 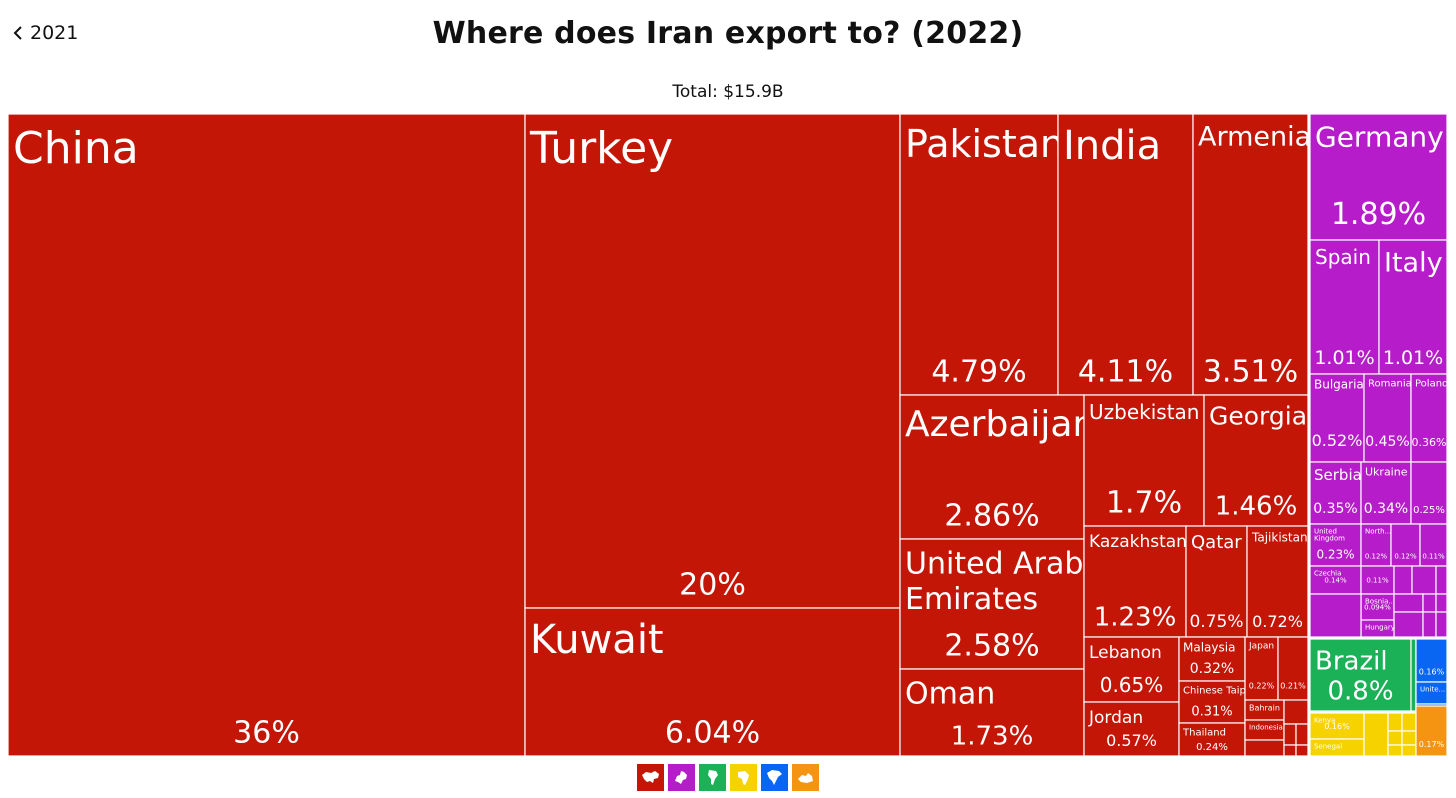 I want to click on tile-rect-germany, so click(x=1378, y=177).